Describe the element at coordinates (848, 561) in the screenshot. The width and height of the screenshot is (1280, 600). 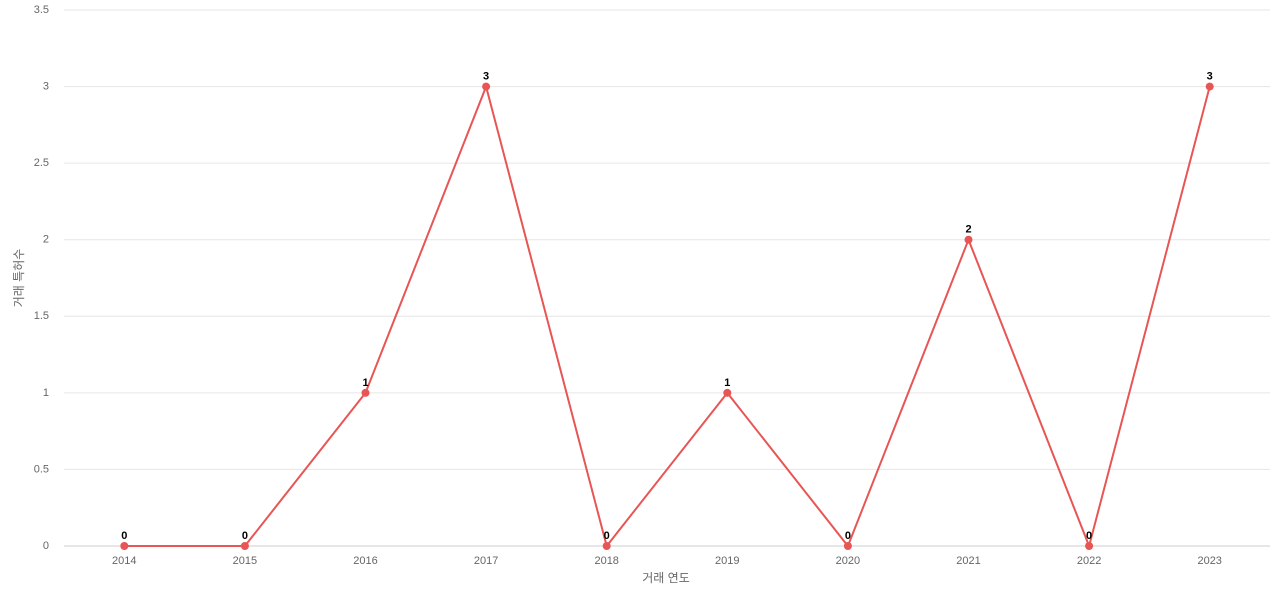
I see `x-tick-label: 2020` at that location.